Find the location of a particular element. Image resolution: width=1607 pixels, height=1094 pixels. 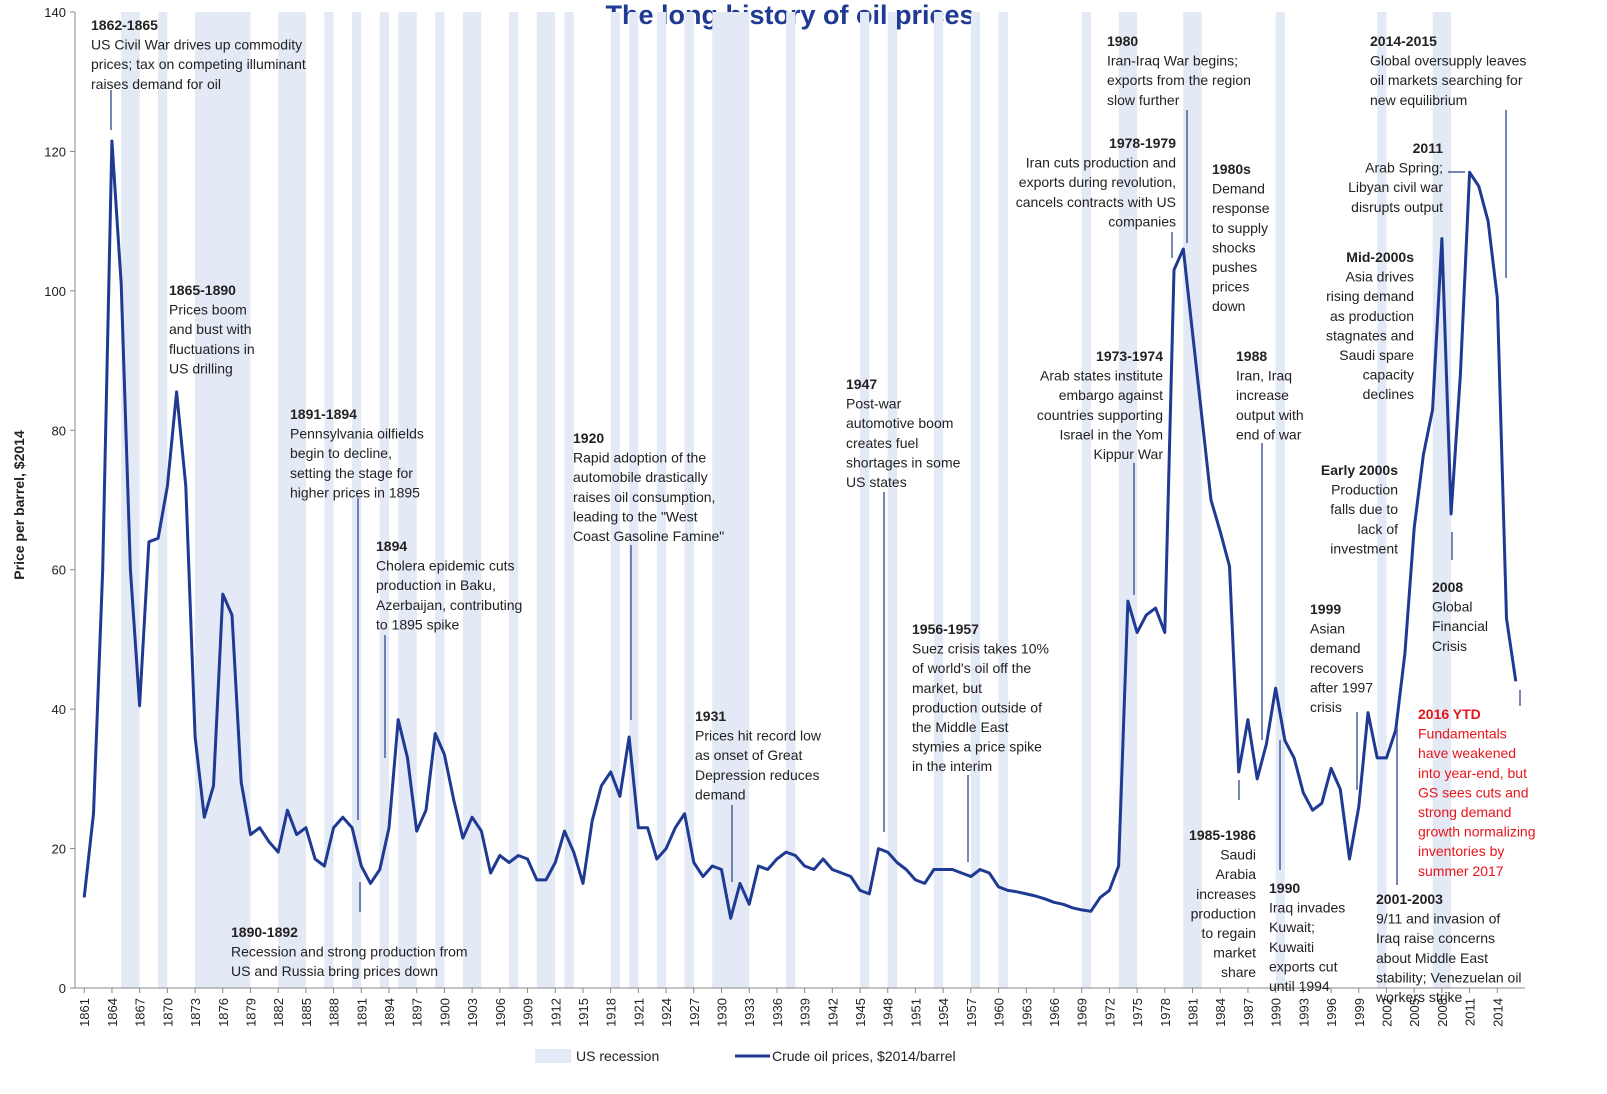

annotation-title: Early 2000s is located at coordinates (1359, 470).